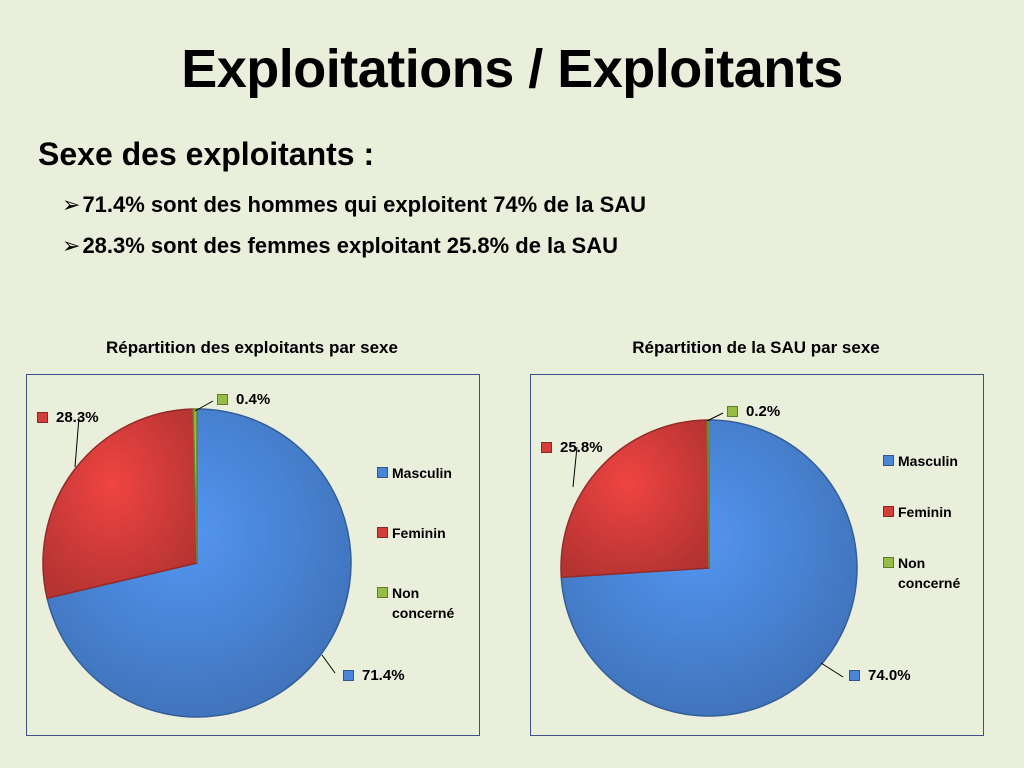 The height and width of the screenshot is (768, 1024). I want to click on data-label: 74.0%, so click(880, 675).